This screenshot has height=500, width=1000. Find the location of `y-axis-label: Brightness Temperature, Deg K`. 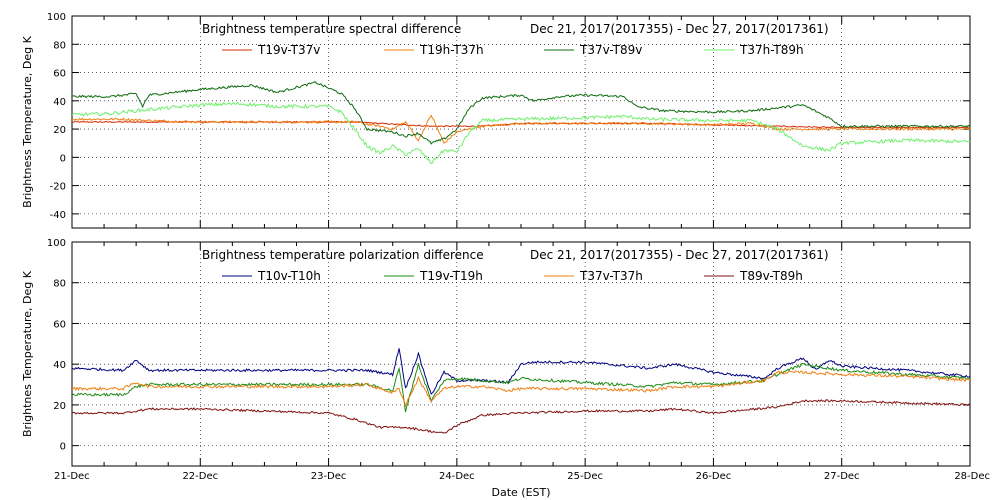

y-axis-label: Brightness Temperature, Deg K is located at coordinates (27, 121).